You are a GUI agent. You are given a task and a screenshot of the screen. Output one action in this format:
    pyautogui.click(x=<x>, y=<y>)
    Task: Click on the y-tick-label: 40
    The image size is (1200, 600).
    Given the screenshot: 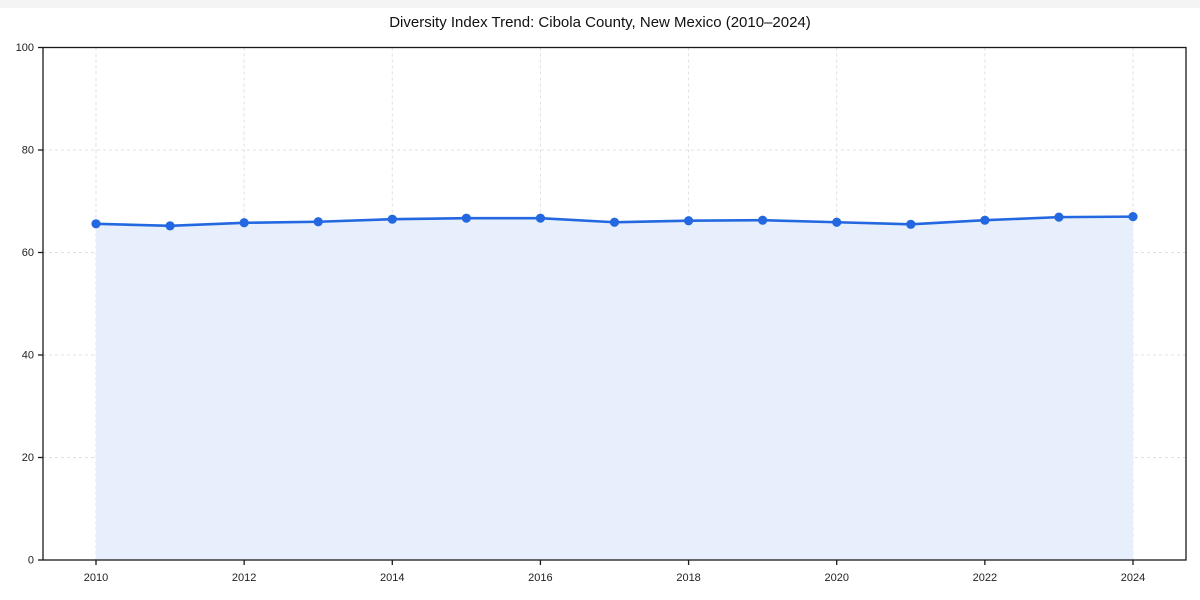 What is the action you would take?
    pyautogui.click(x=28, y=356)
    